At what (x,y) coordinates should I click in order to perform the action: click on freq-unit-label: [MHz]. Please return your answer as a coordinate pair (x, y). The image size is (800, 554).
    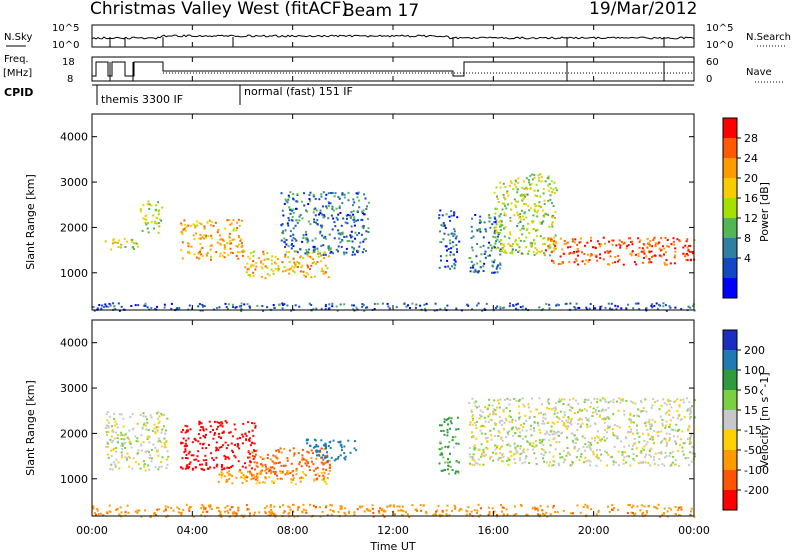
    Looking at the image, I should click on (17, 73).